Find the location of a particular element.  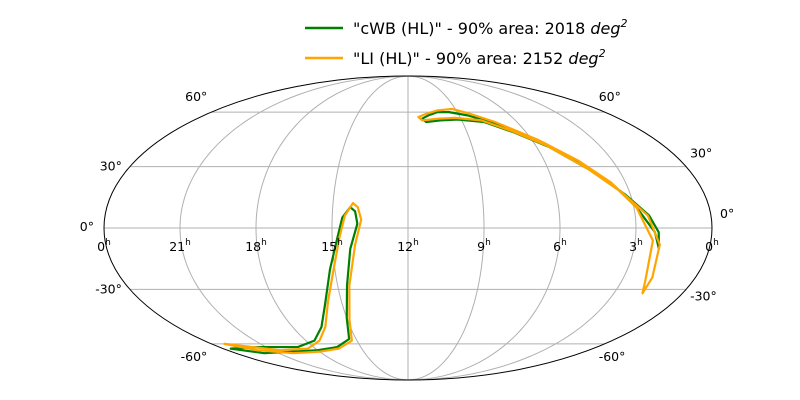

dec-tick-label-right: 30° is located at coordinates (701, 153).